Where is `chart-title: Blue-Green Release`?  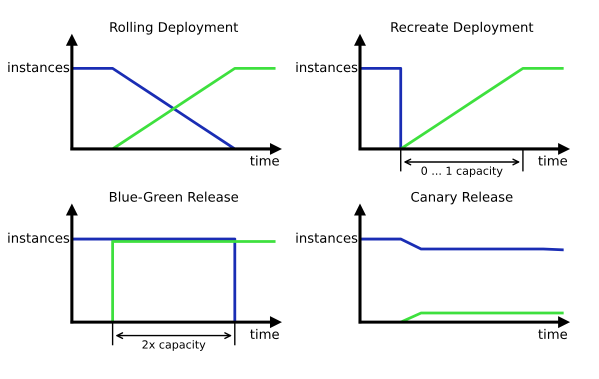 chart-title: Blue-Green Release is located at coordinates (174, 197).